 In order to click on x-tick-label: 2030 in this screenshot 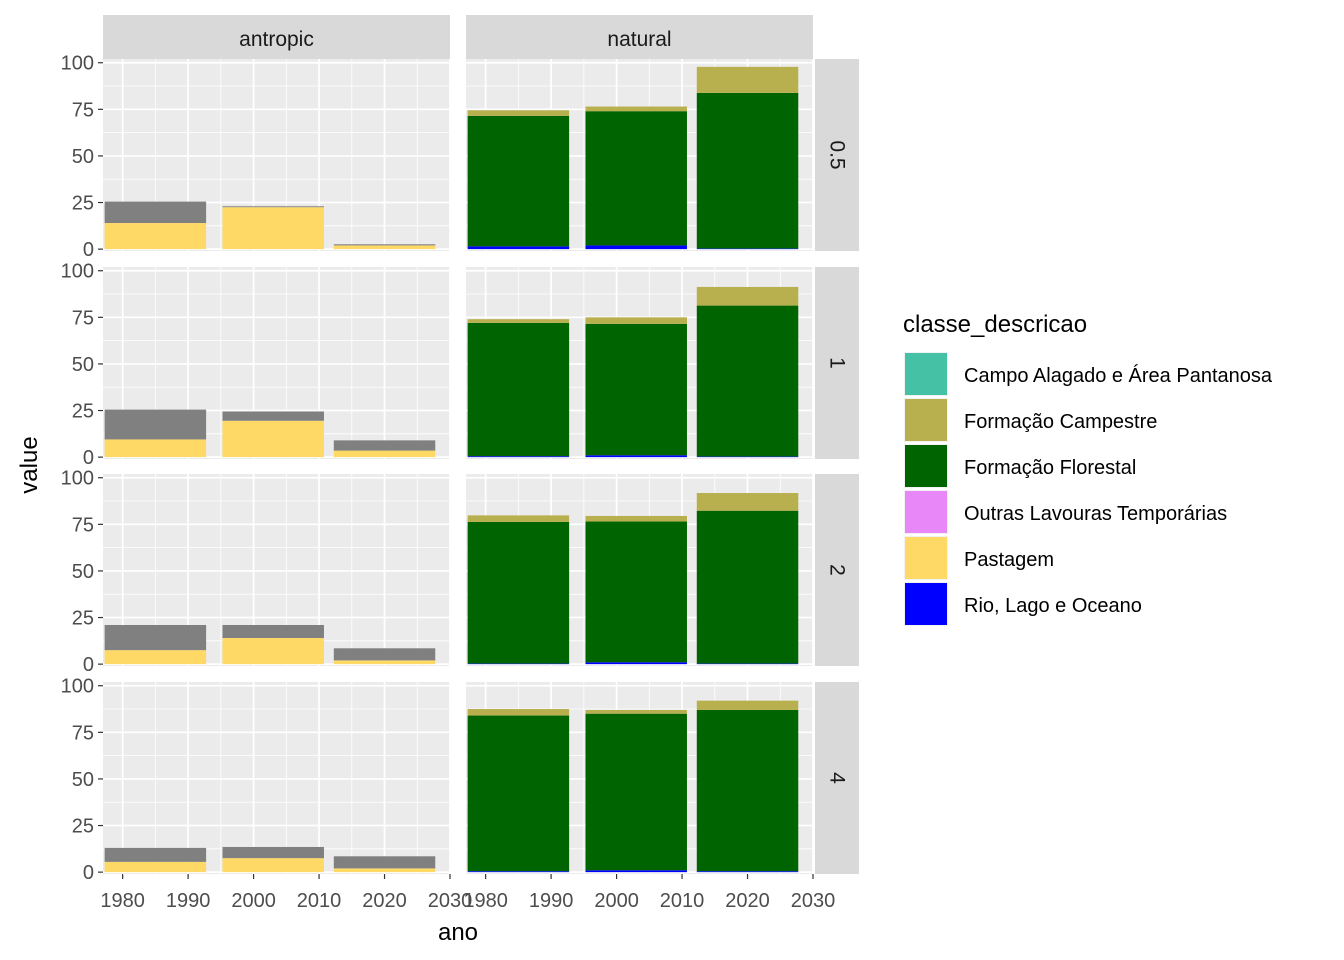, I will do `click(450, 901)`.